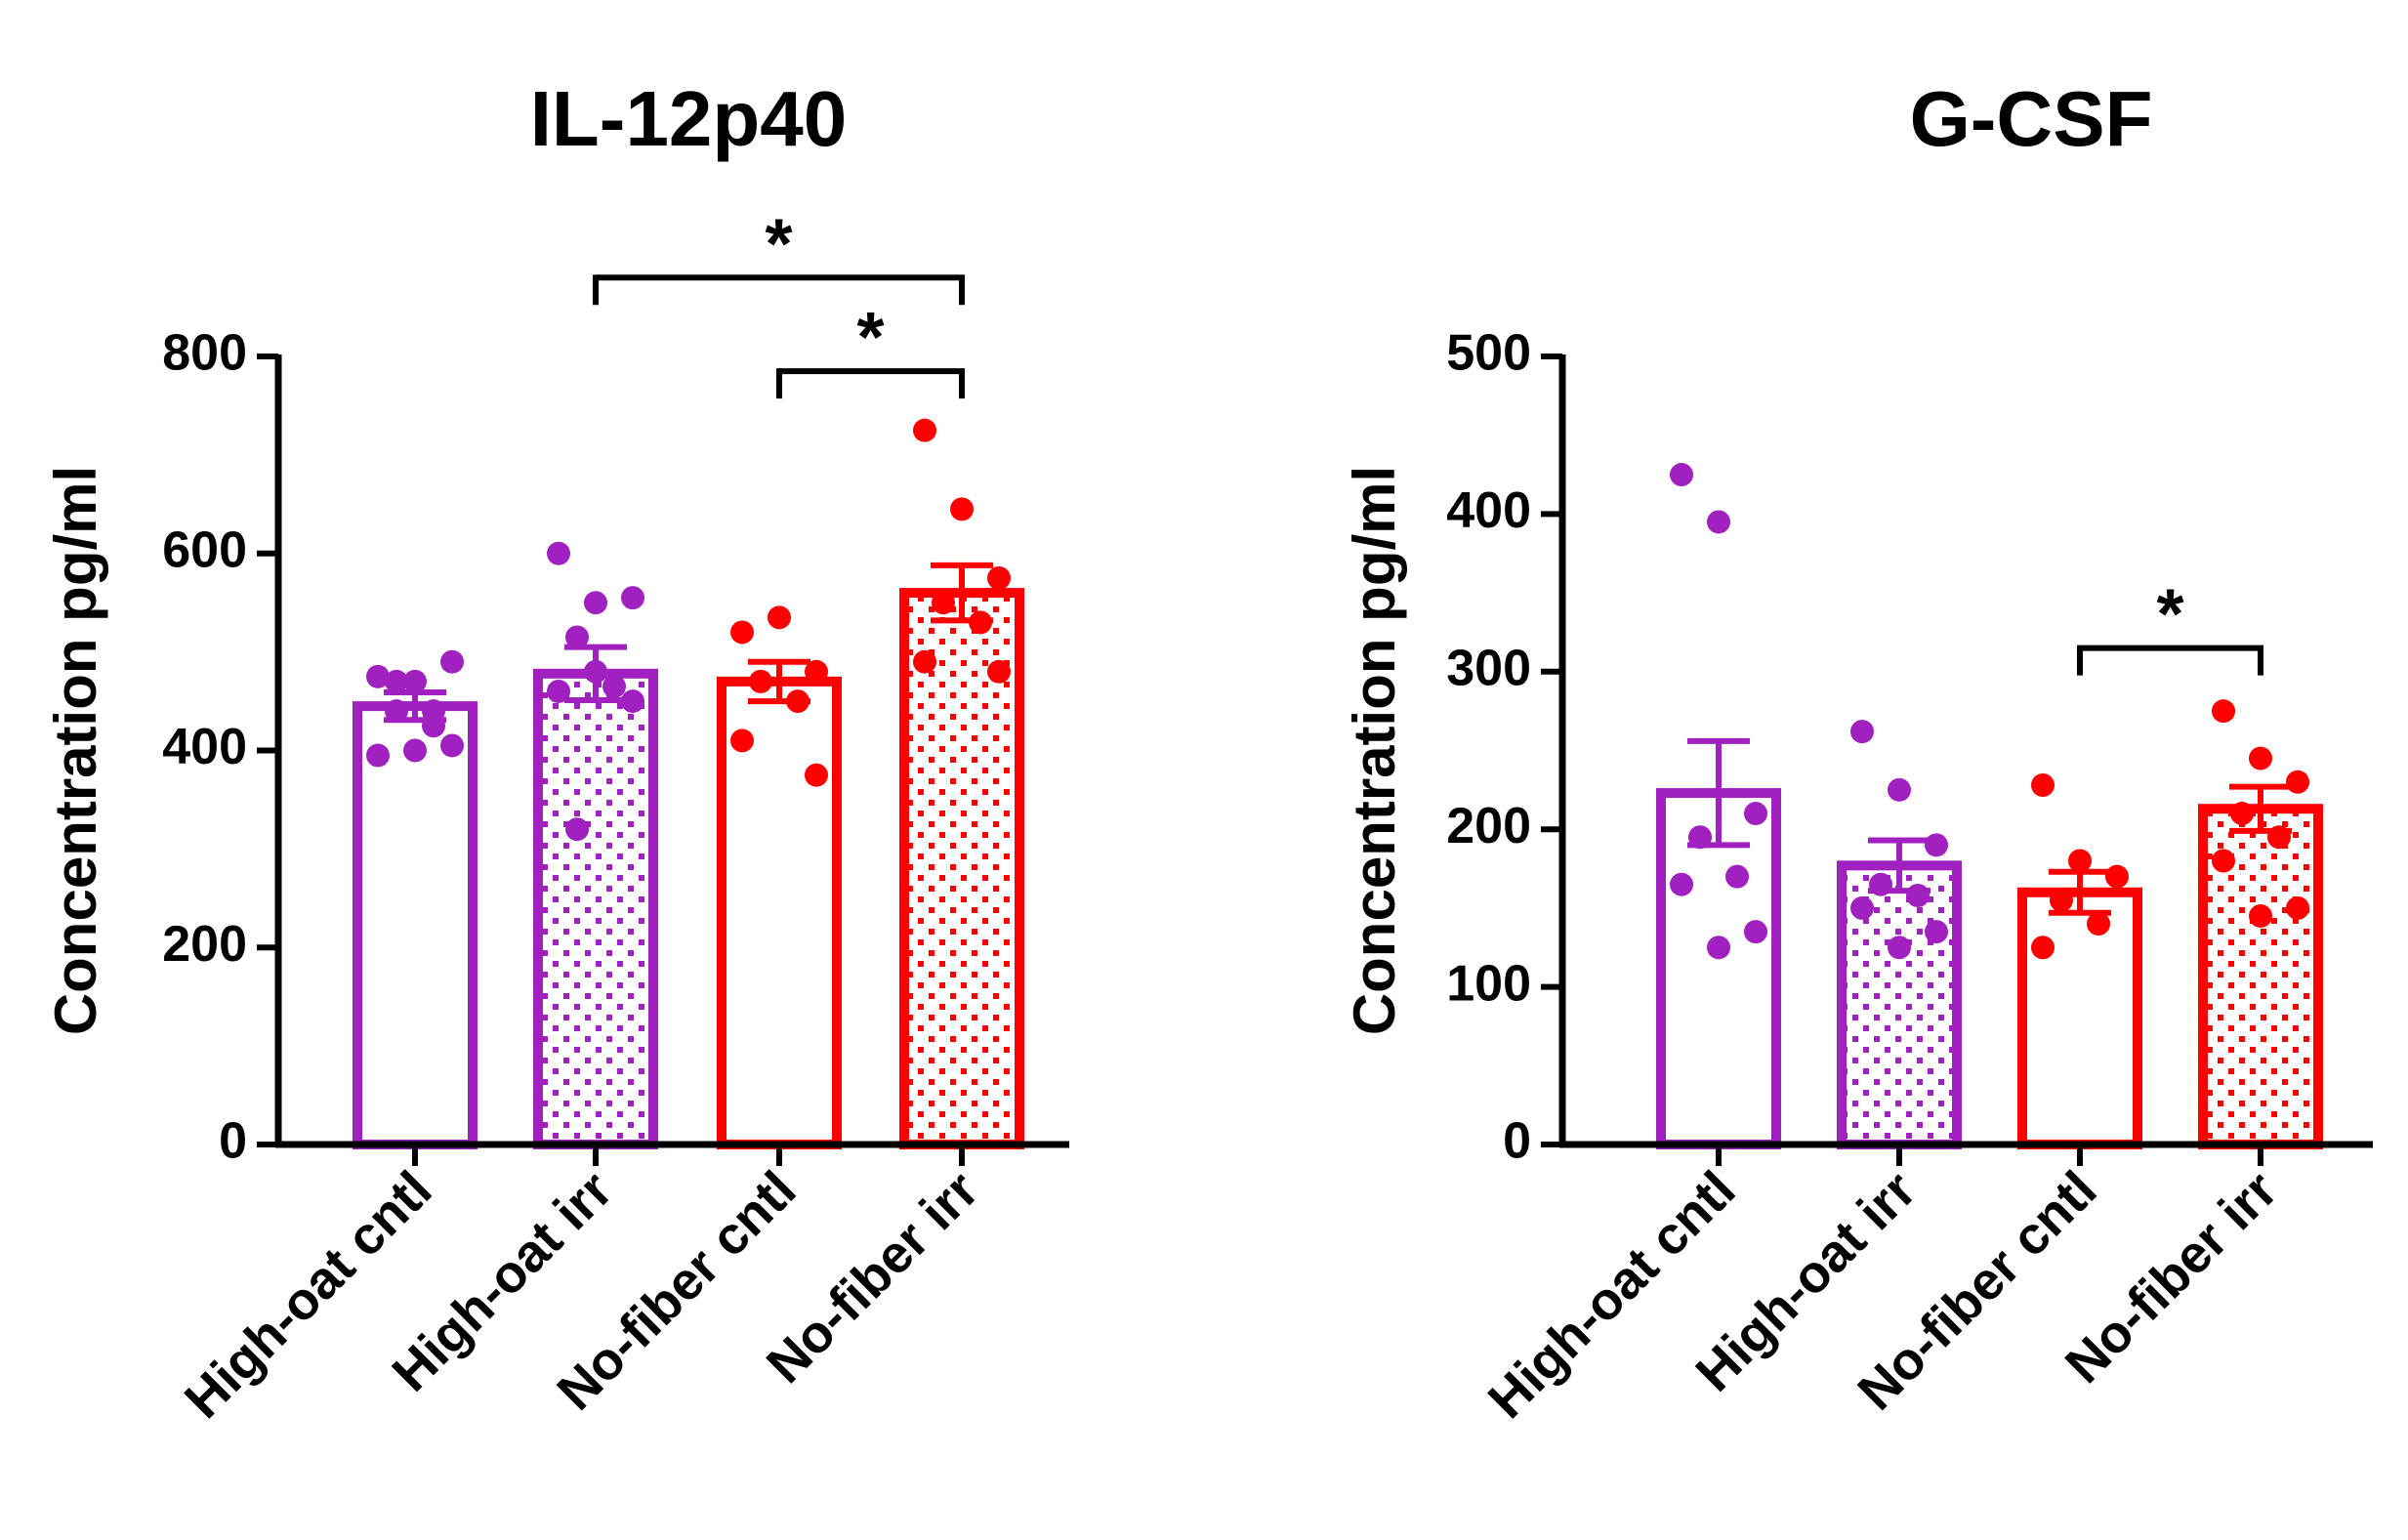  Describe the element at coordinates (2032, 118) in the screenshot. I see `chart-title: G-CSF` at that location.